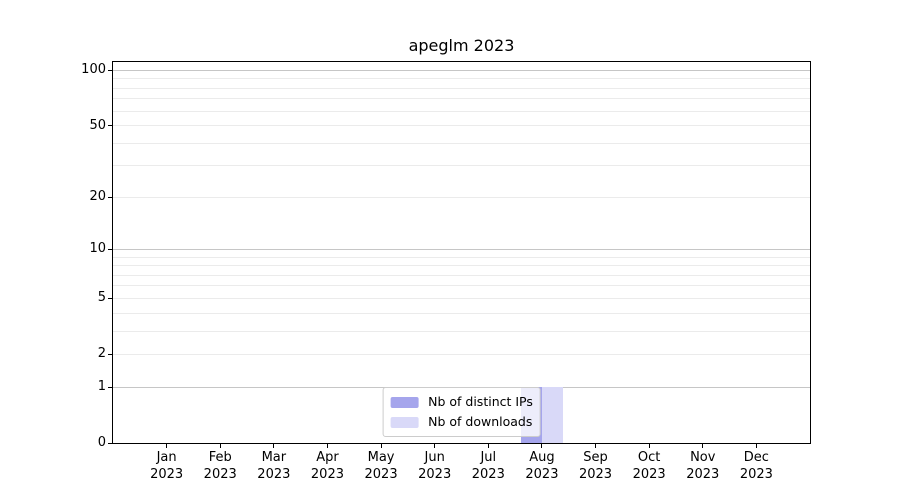 This screenshot has width=900, height=500. Describe the element at coordinates (220, 466) in the screenshot. I see `x-tick-label: Feb 2023` at that location.